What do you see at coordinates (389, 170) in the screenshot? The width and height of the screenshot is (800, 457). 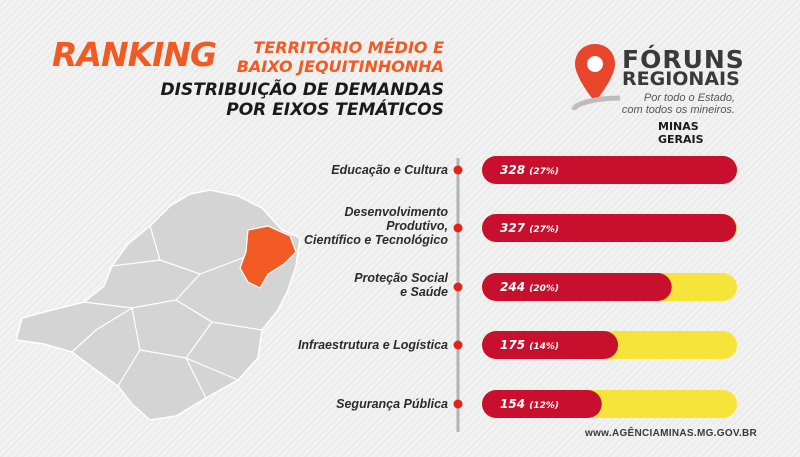 I see `category-label: Educação e Cultura` at bounding box center [389, 170].